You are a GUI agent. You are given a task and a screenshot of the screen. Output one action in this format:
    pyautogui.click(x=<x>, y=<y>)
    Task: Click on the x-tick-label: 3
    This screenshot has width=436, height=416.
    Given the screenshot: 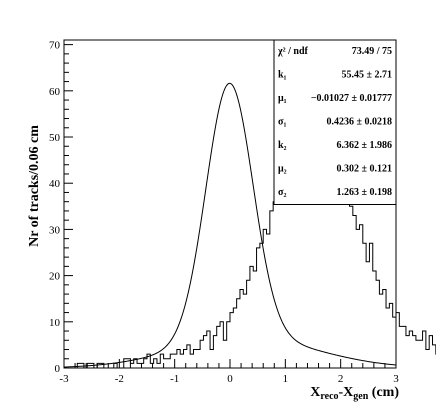 What is the action you would take?
    pyautogui.click(x=396, y=379)
    